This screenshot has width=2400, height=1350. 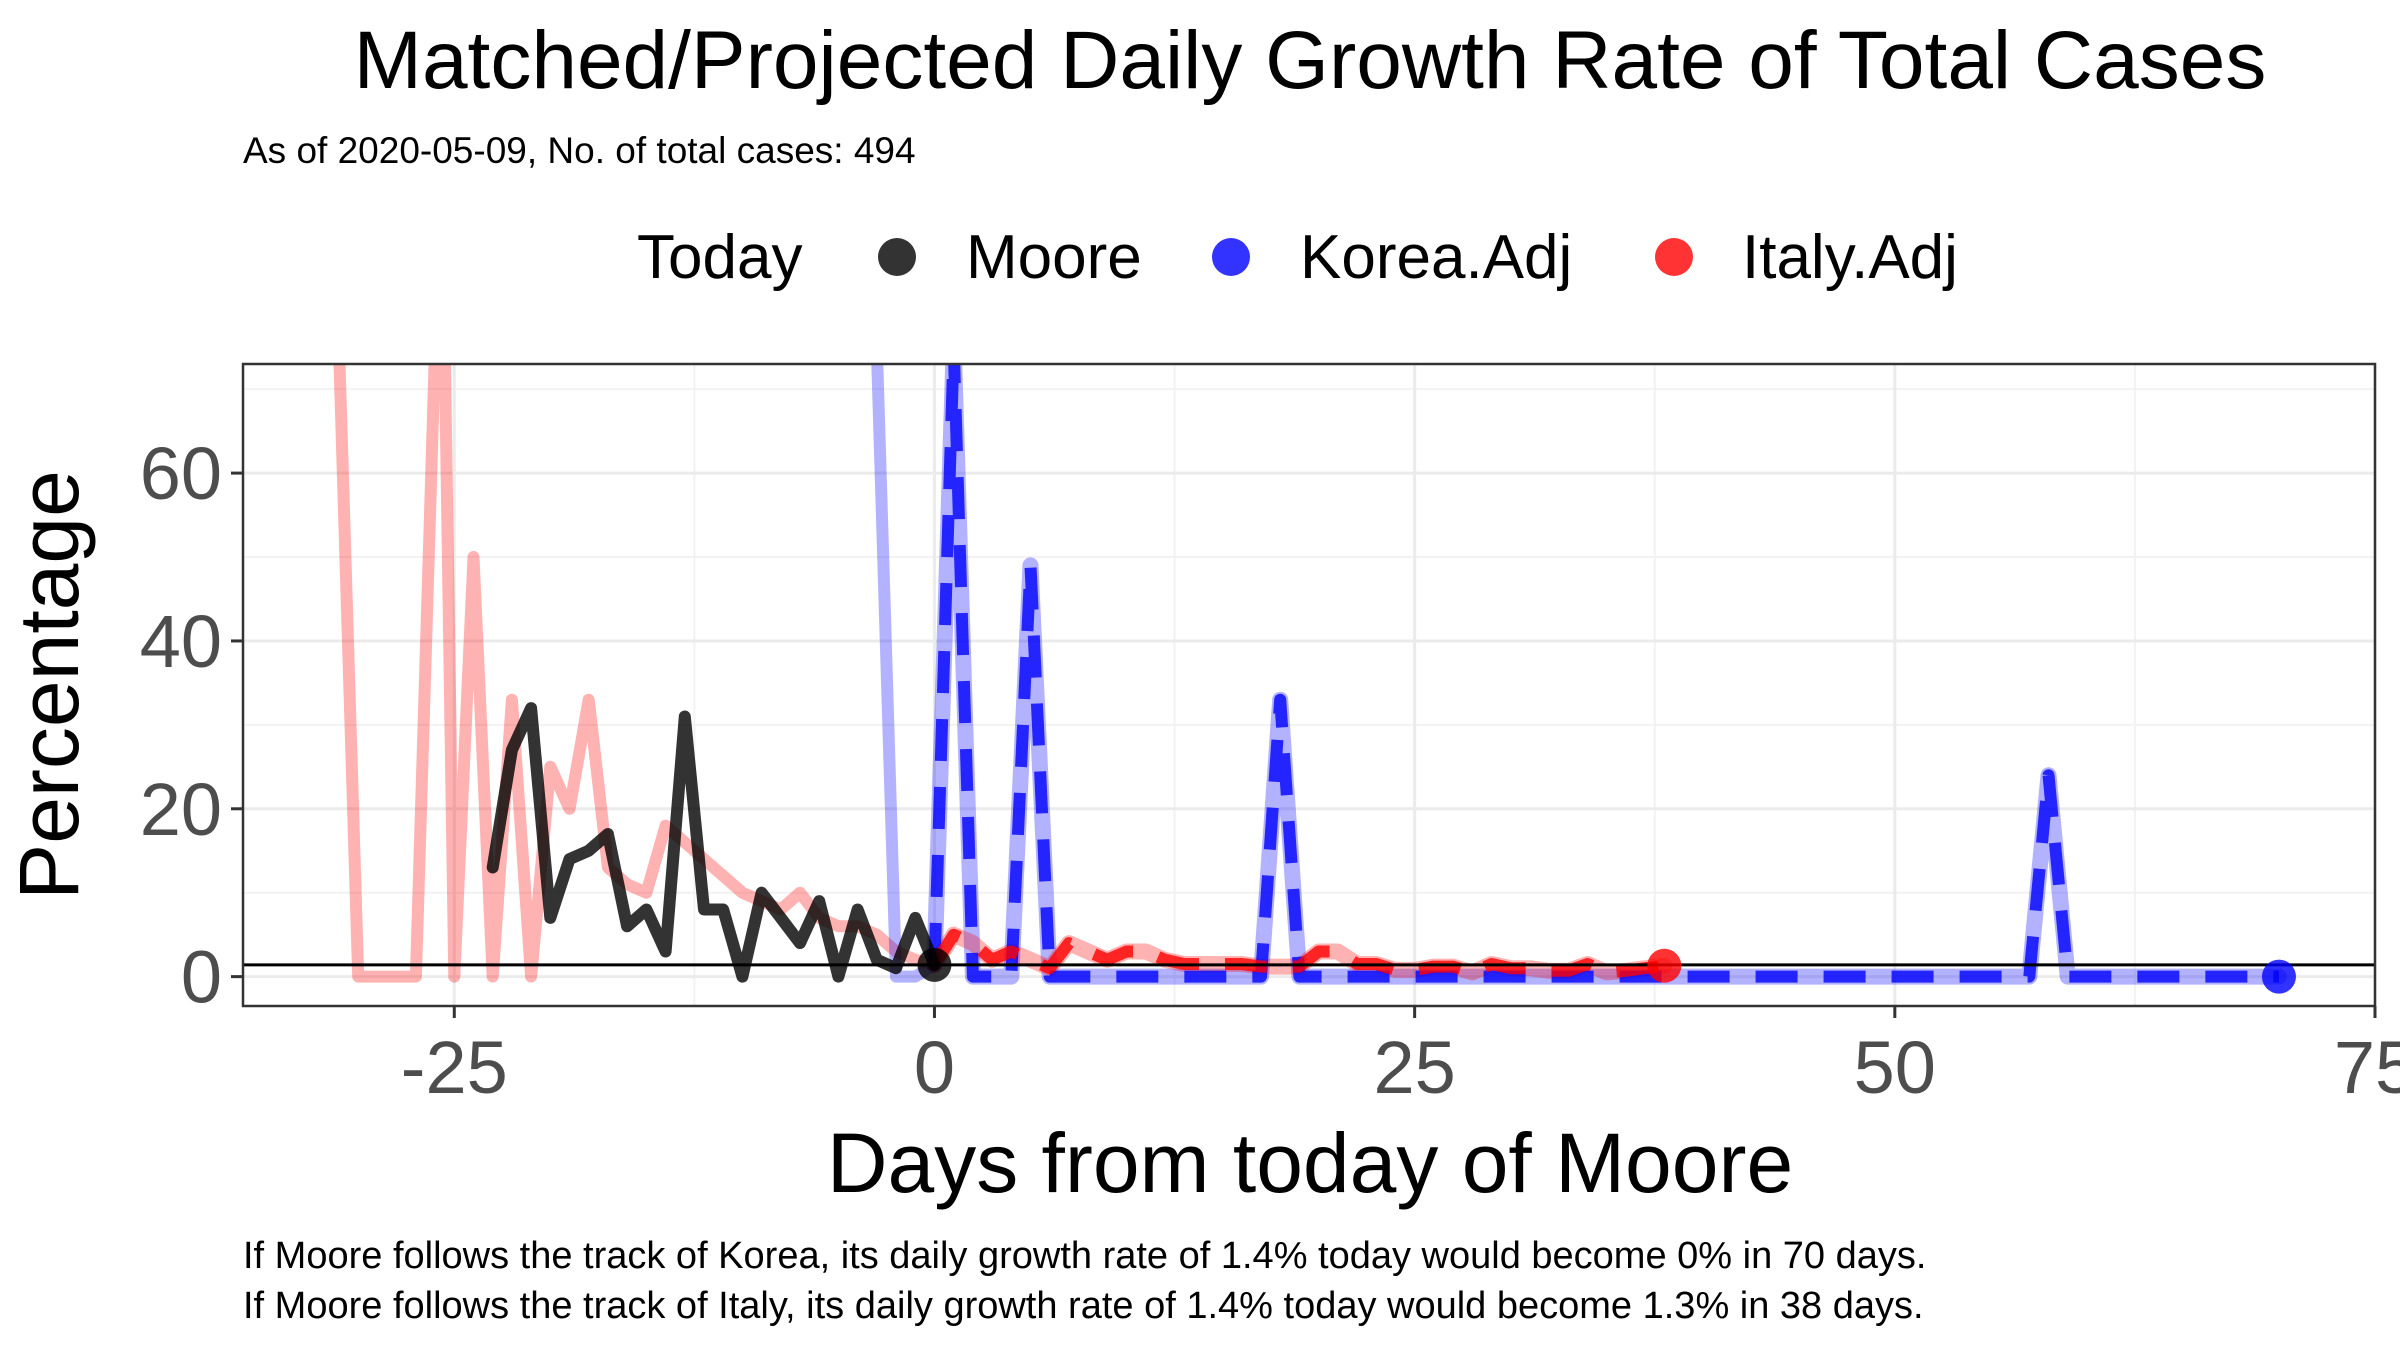 I want to click on italy-end-point, so click(x=1664, y=965).